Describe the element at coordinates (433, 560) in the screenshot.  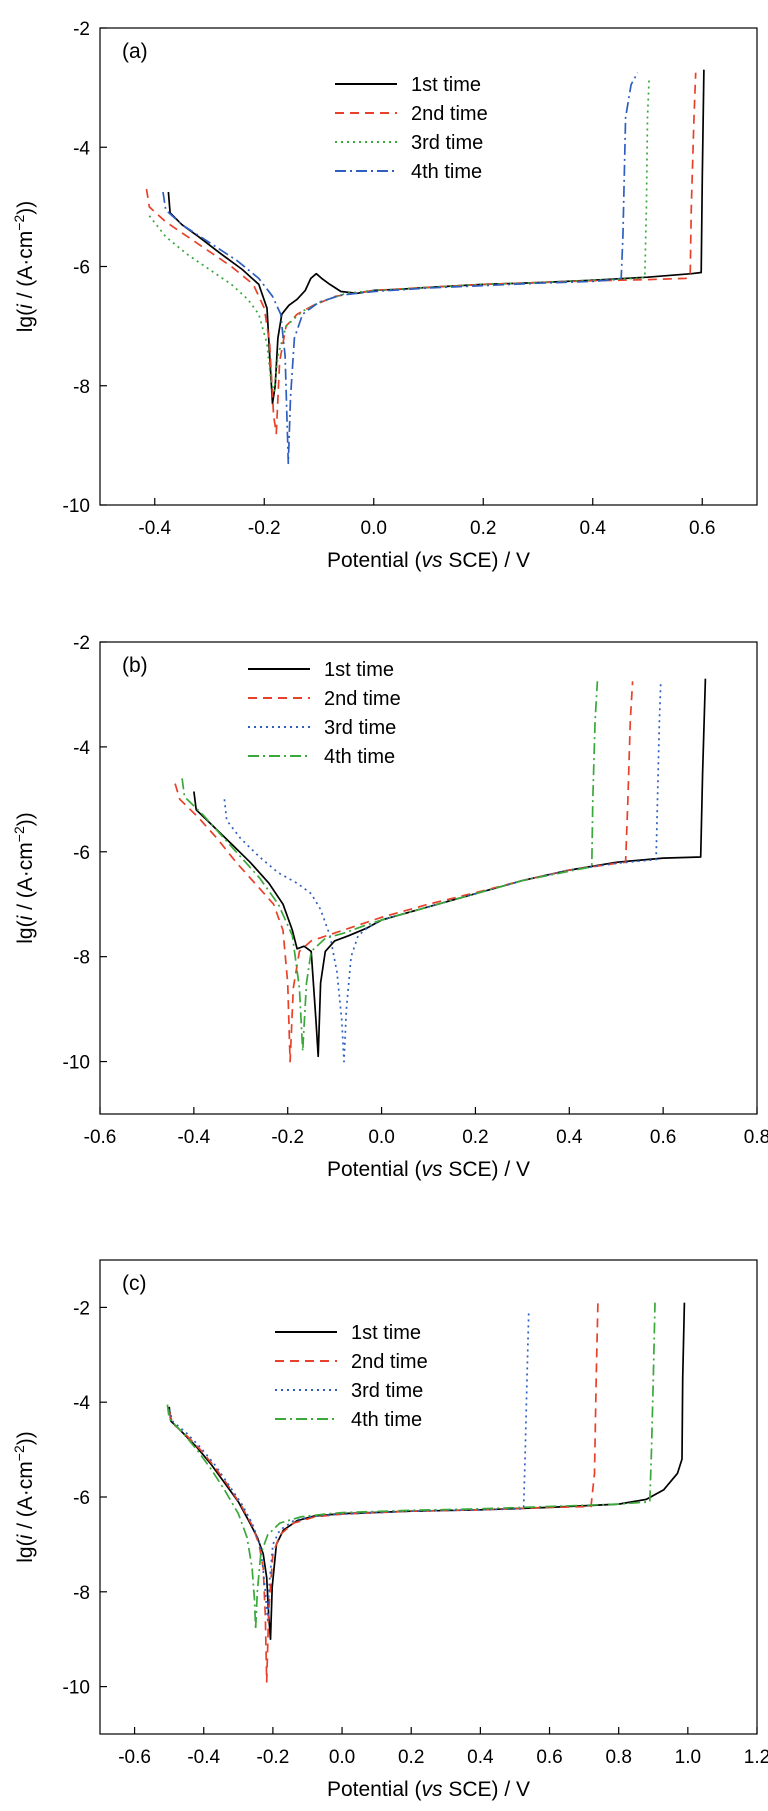
I see `chart-0-x-axis-title-italic: vs` at that location.